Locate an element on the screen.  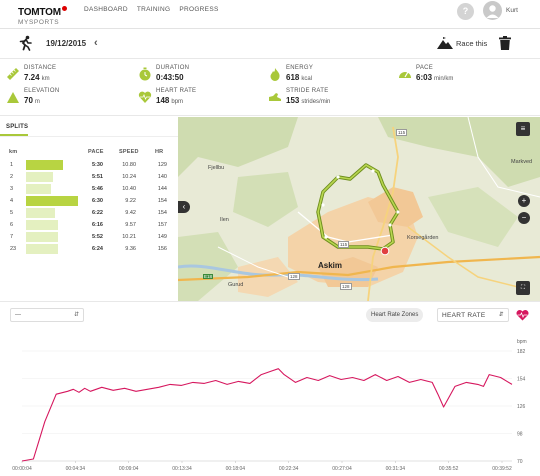
heart-pulse-icon is located at coordinates (145, 97).